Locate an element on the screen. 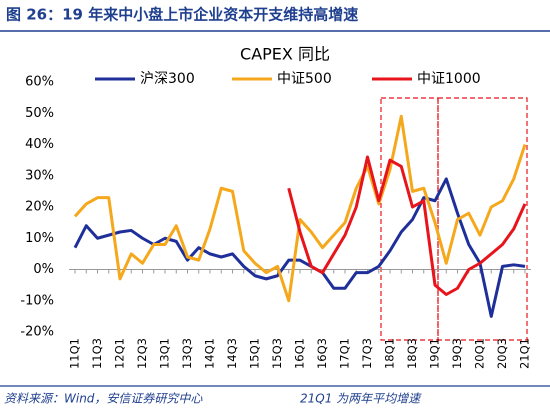  legend-label: 沪深300 is located at coordinates (167, 79).